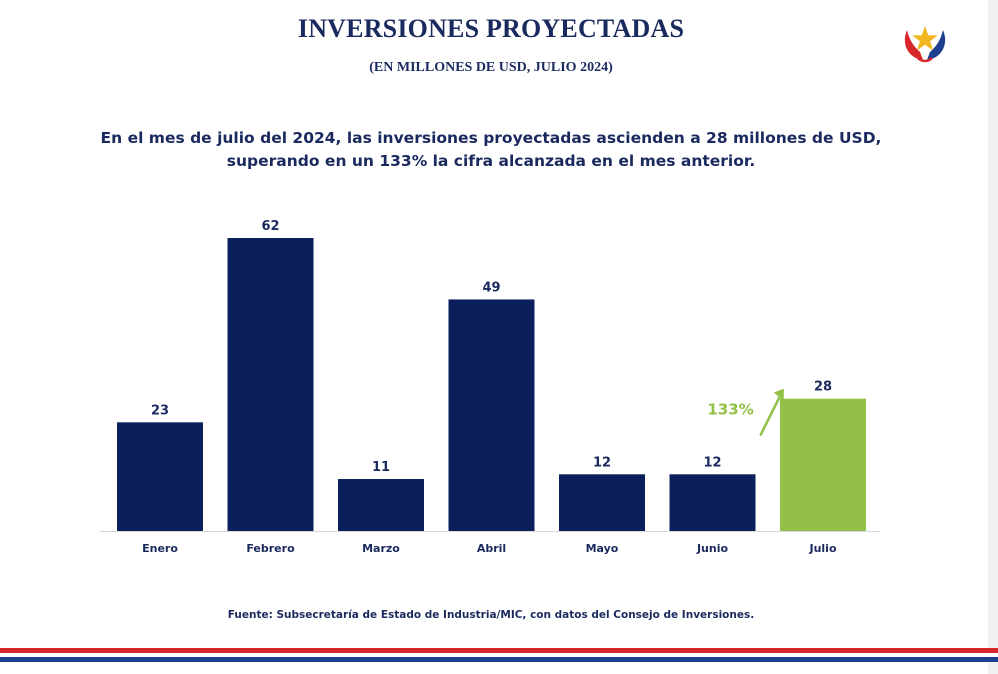 The image size is (998, 674). Describe the element at coordinates (925, 44) in the screenshot. I see `paraguay-seal-star-icon` at that location.